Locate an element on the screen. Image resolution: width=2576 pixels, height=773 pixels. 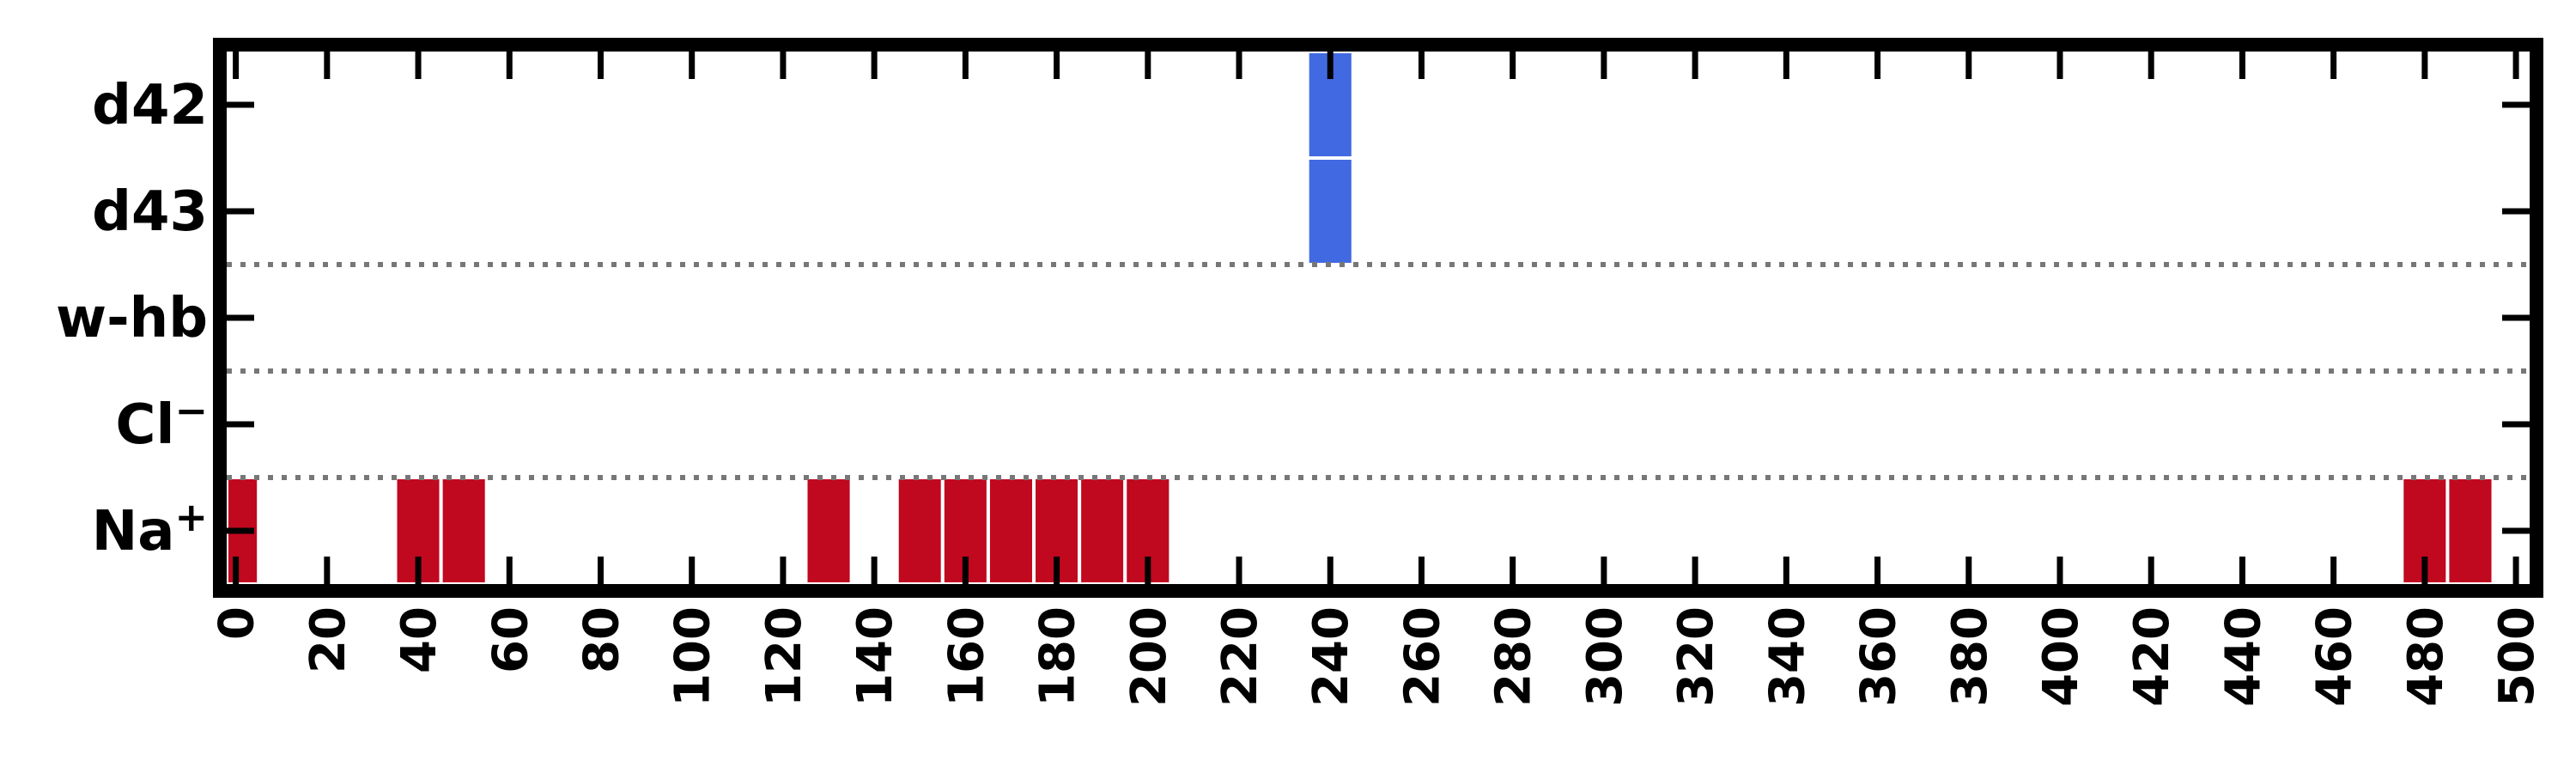
x-tick-label: 240 is located at coordinates (1331, 656).